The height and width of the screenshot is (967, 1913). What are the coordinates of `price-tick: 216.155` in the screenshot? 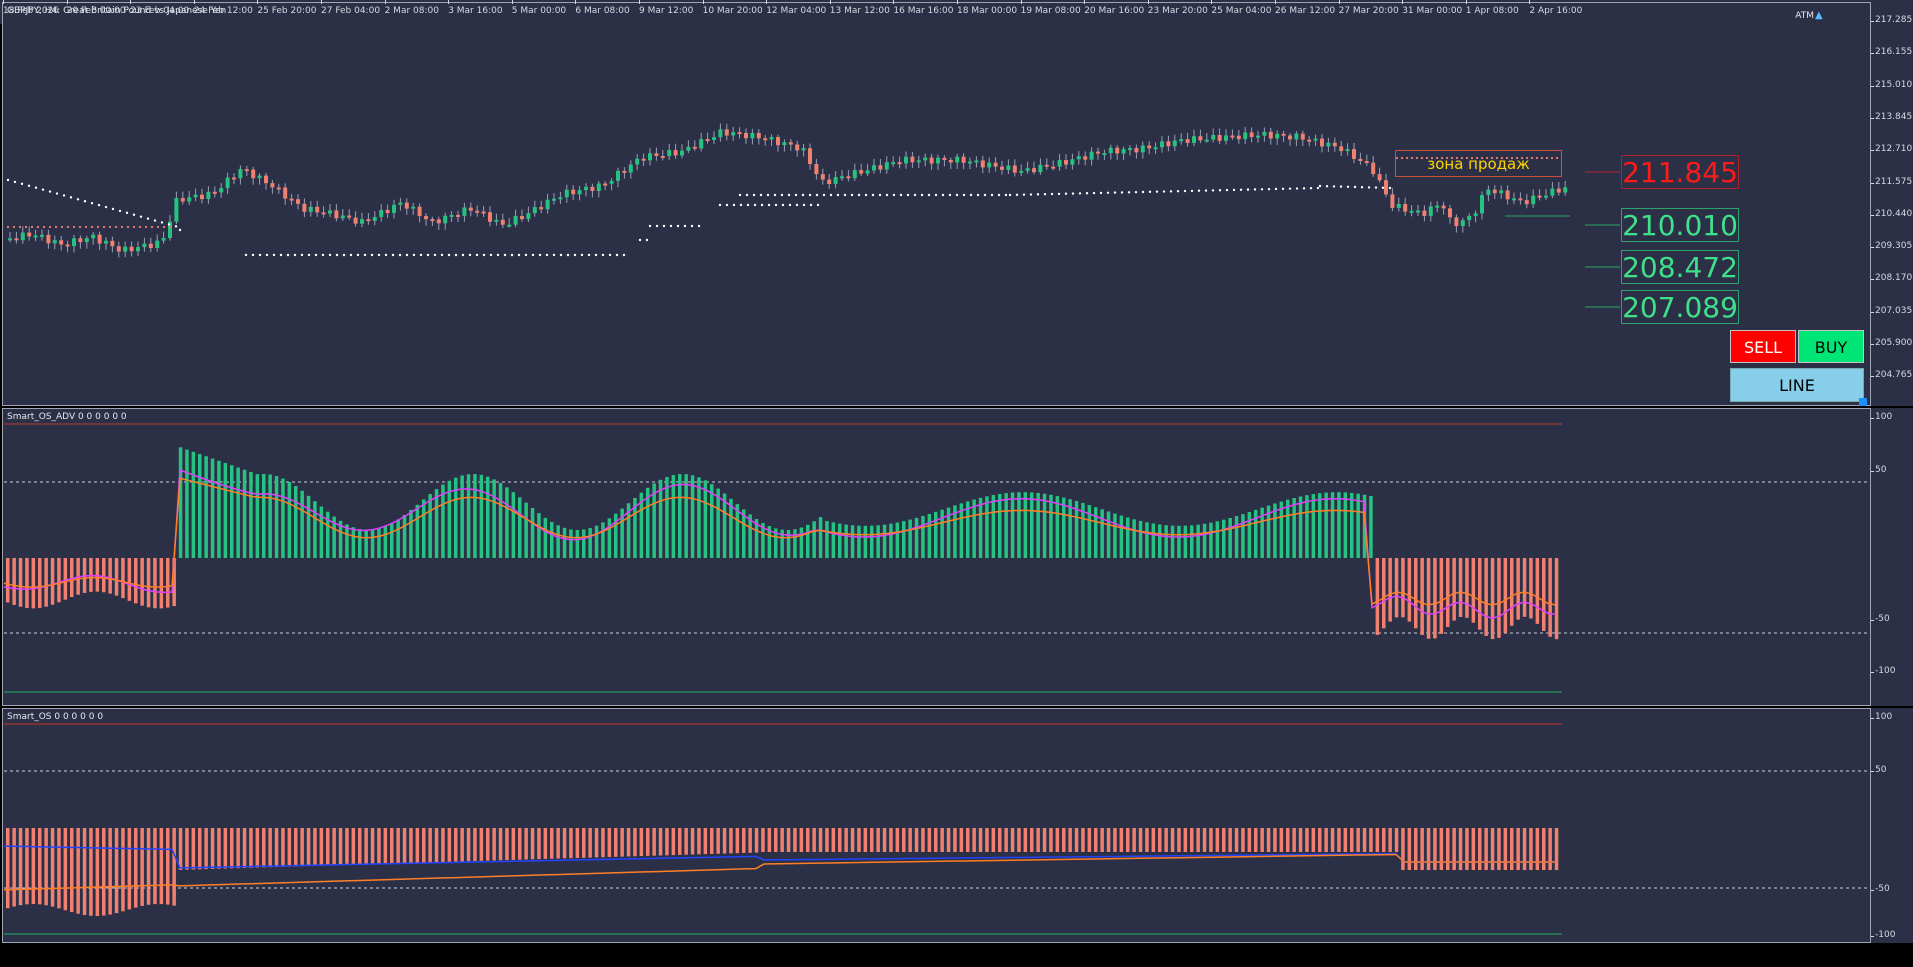 It's located at (1891, 52).